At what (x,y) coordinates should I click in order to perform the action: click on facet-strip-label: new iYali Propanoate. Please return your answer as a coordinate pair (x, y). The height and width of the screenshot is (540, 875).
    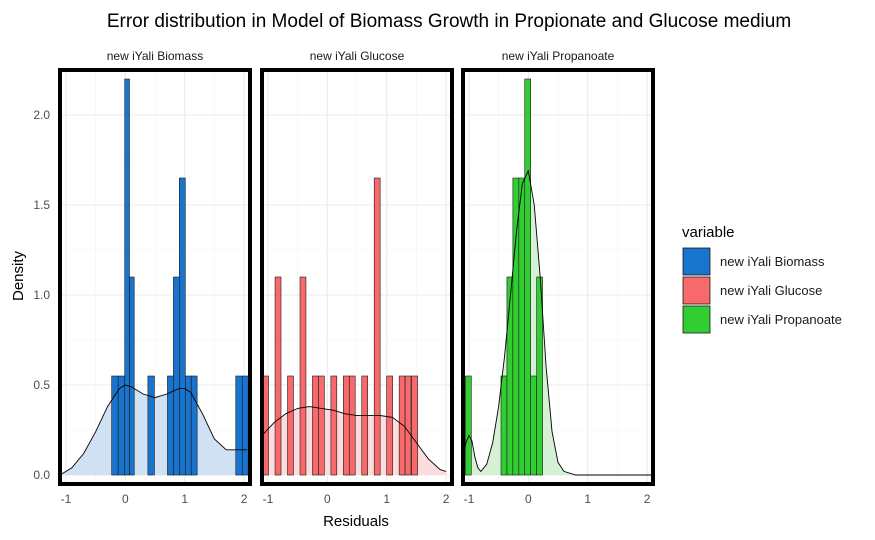
    Looking at the image, I should click on (558, 56).